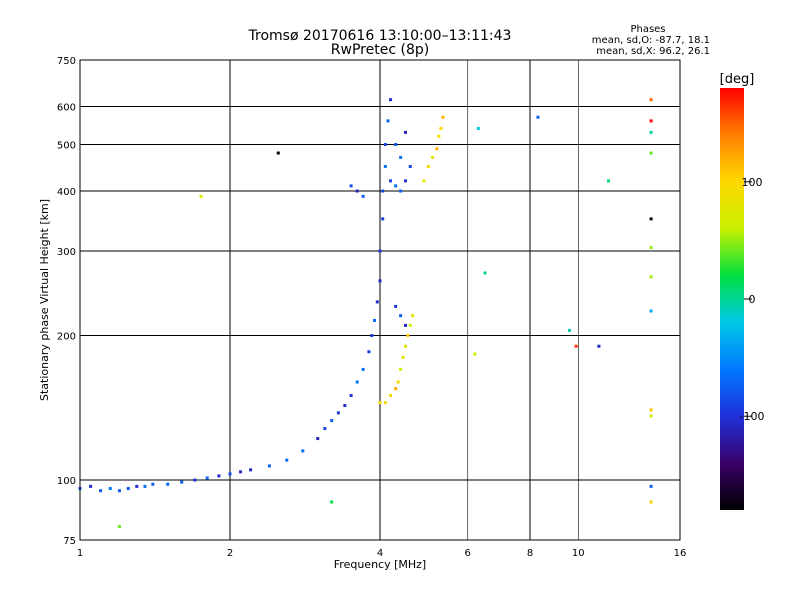  Describe the element at coordinates (651, 40) in the screenshot. I see `stats-line-o: mean, sd,O: -87.7, 18.1` at that location.